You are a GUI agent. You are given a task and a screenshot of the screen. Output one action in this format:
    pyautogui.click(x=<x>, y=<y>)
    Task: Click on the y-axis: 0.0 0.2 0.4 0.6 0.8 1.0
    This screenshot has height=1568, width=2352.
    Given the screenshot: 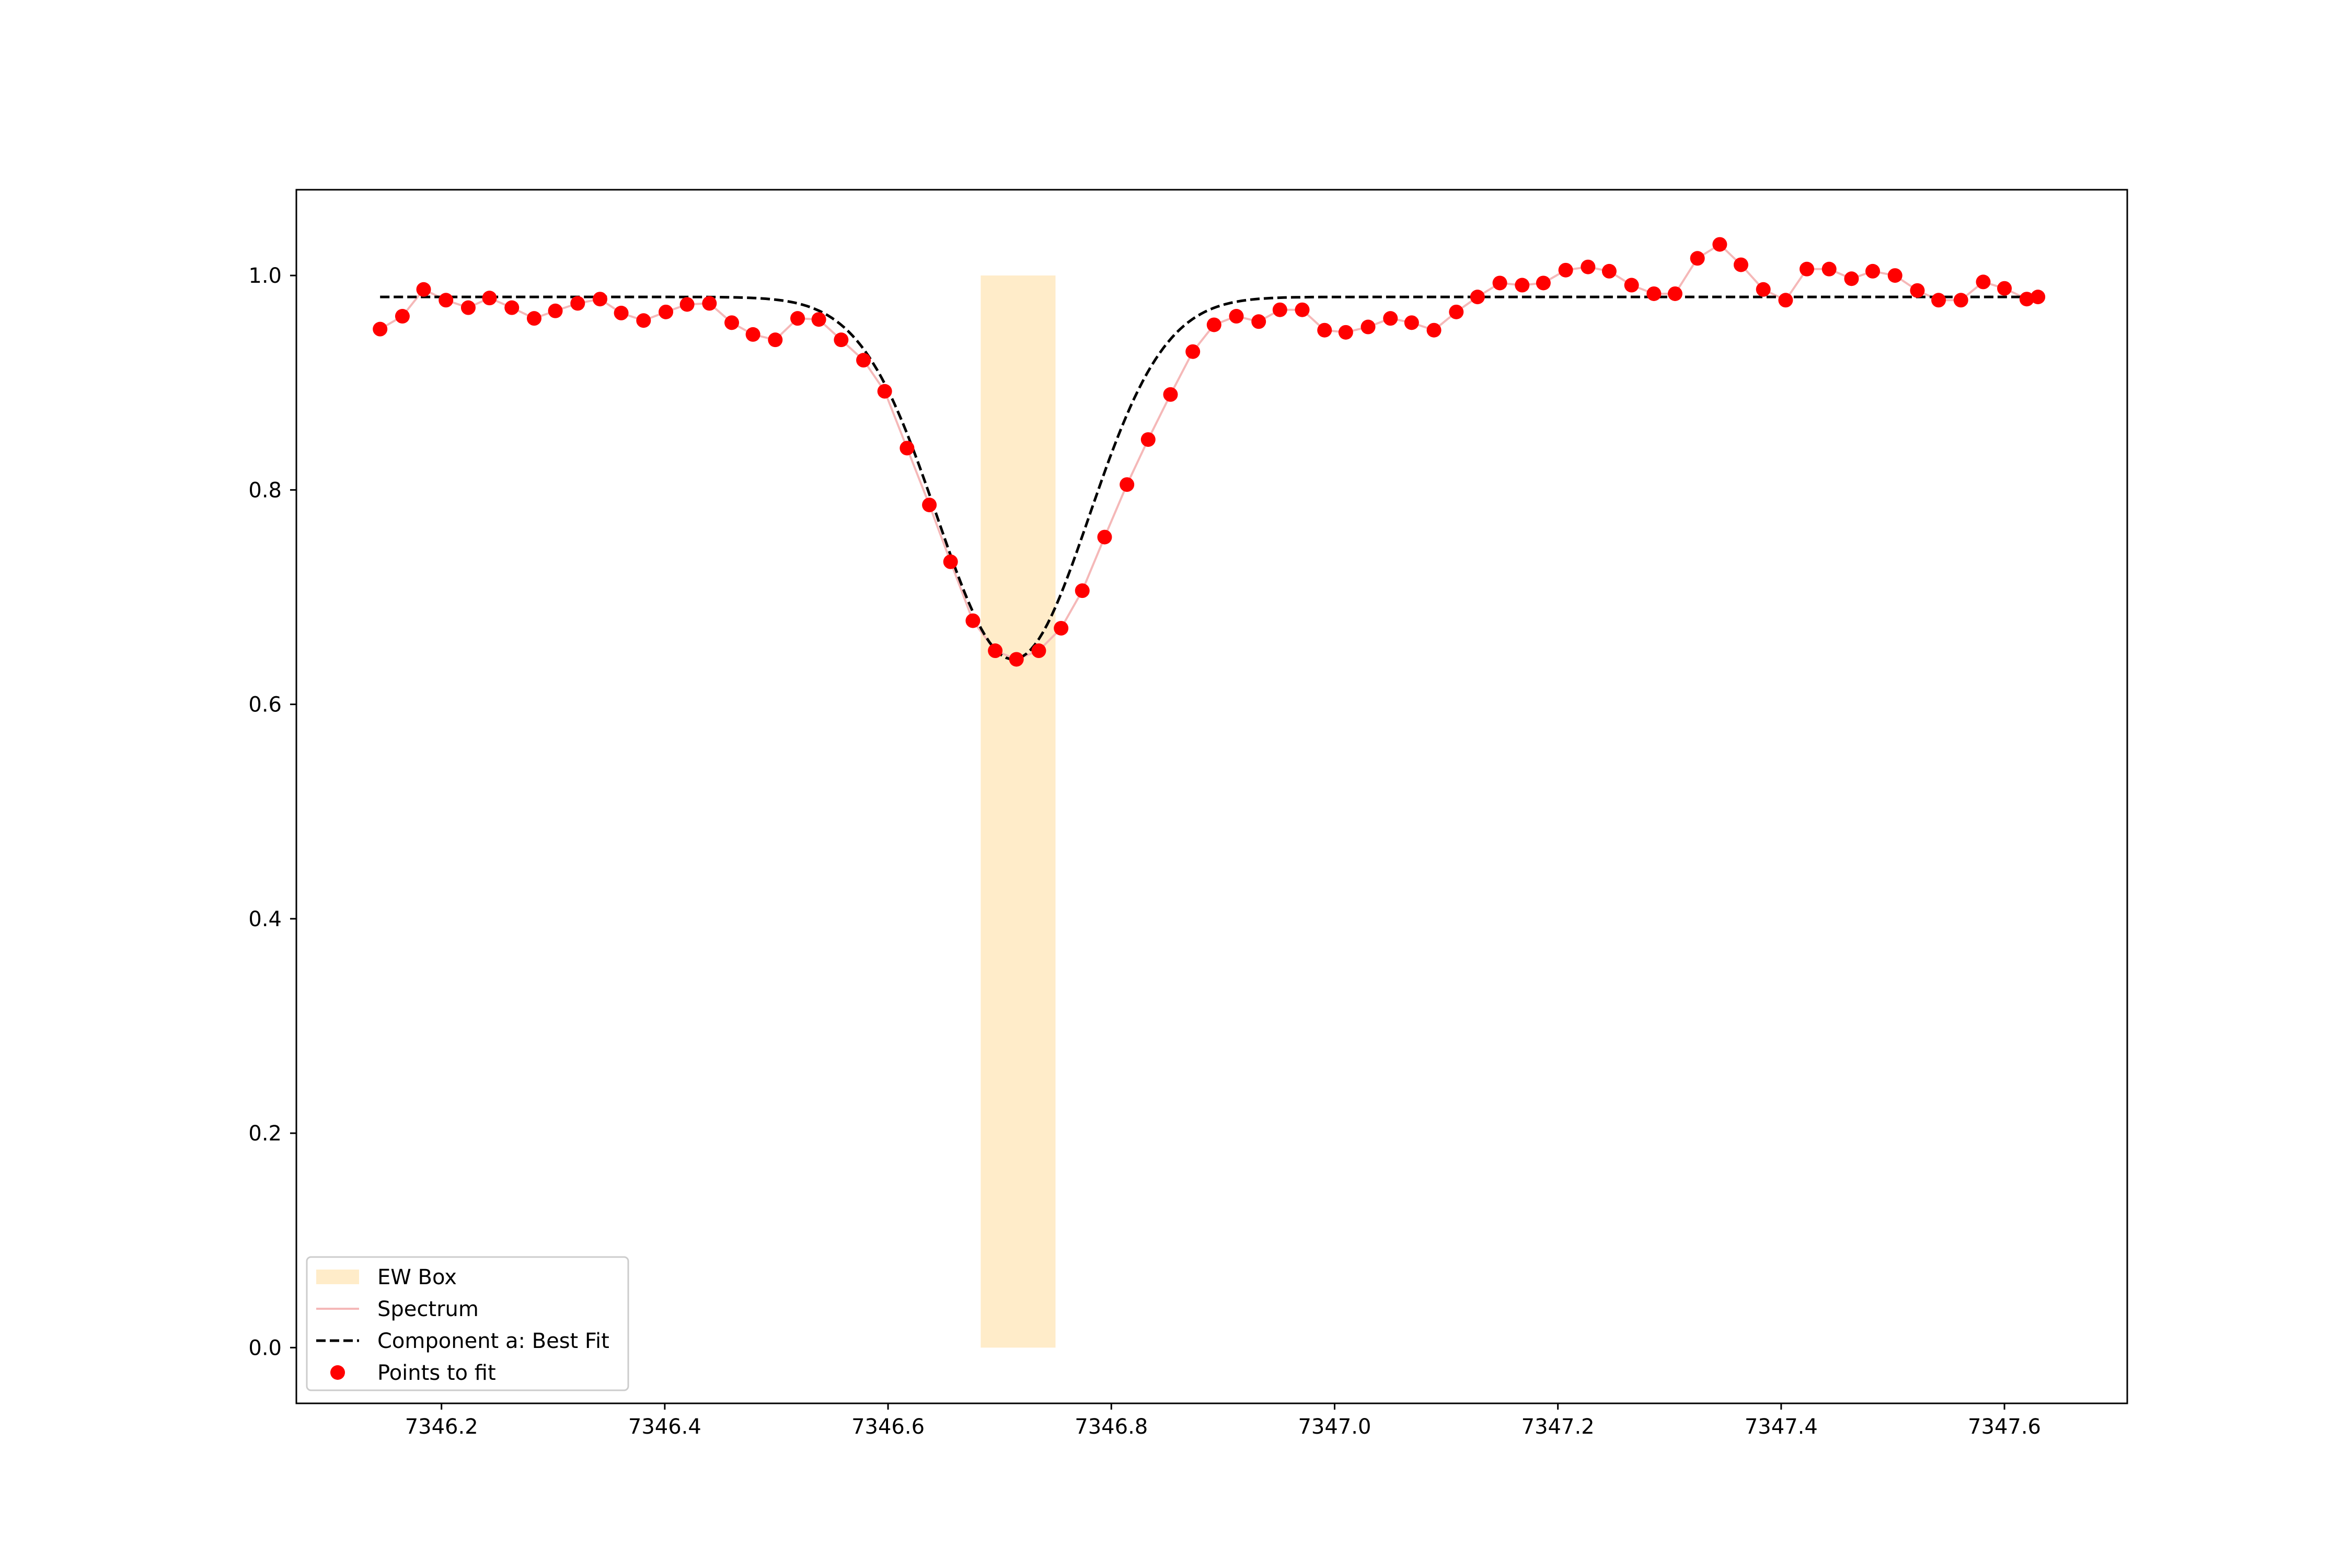 What is the action you would take?
    pyautogui.click(x=272, y=812)
    